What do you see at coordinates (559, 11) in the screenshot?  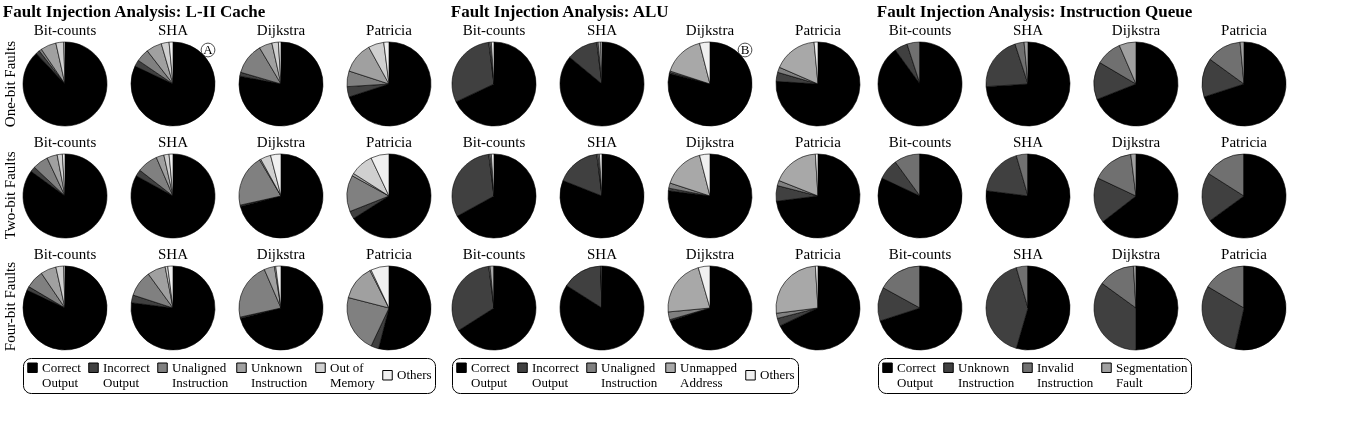 I see `chart-title: Fault Injection Analysis: ALU` at bounding box center [559, 11].